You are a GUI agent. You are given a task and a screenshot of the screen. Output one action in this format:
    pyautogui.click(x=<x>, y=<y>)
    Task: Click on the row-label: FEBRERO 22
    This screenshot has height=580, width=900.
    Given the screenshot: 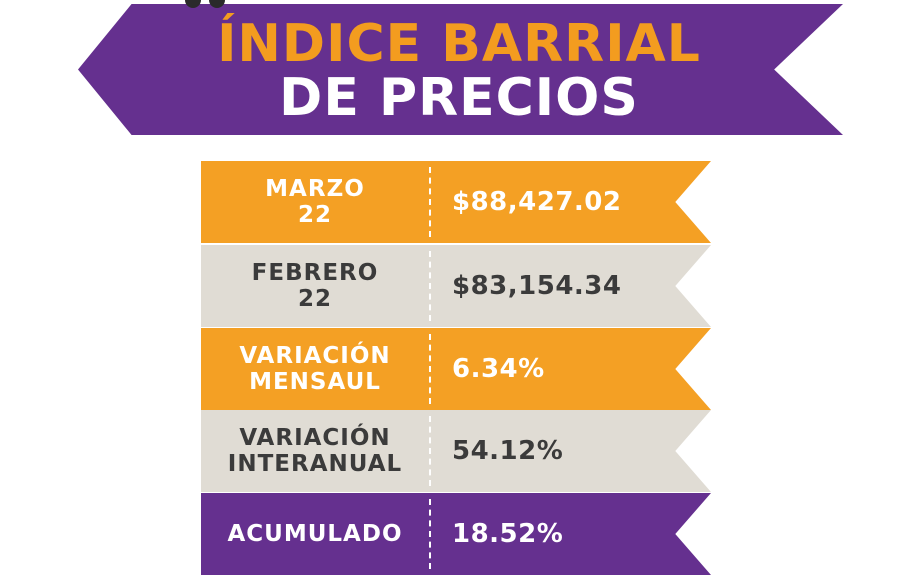 What is the action you would take?
    pyautogui.click(x=315, y=286)
    